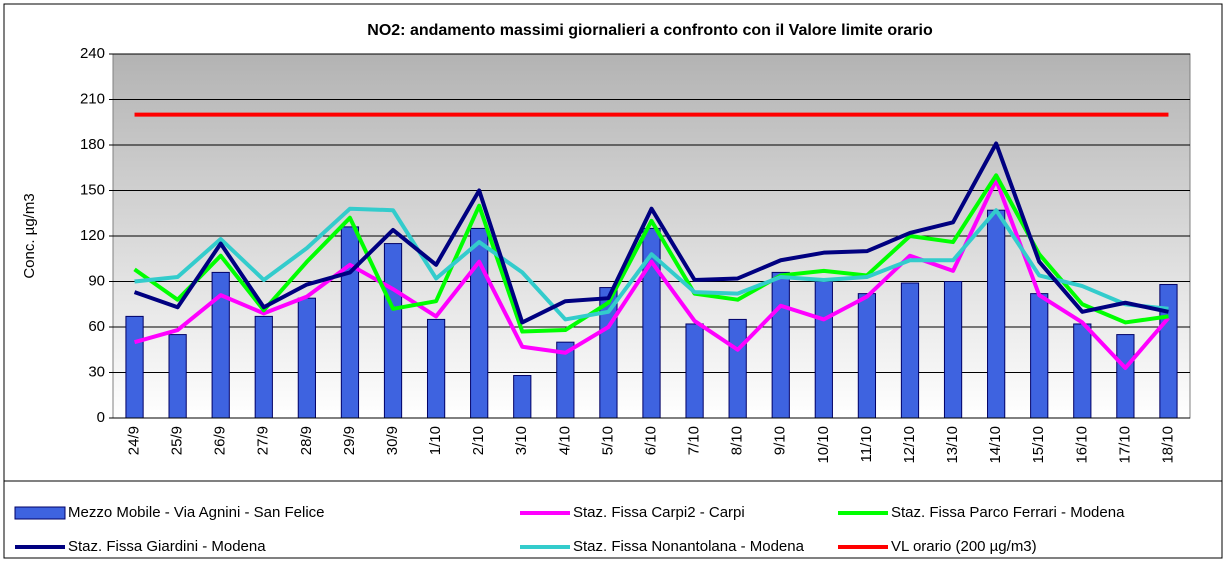  I want to click on x-tick-label: 25/9, so click(177, 440).